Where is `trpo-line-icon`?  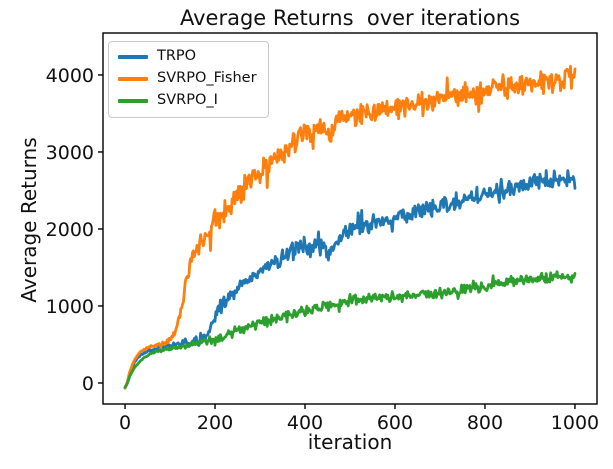 trpo-line-icon is located at coordinates (133, 56).